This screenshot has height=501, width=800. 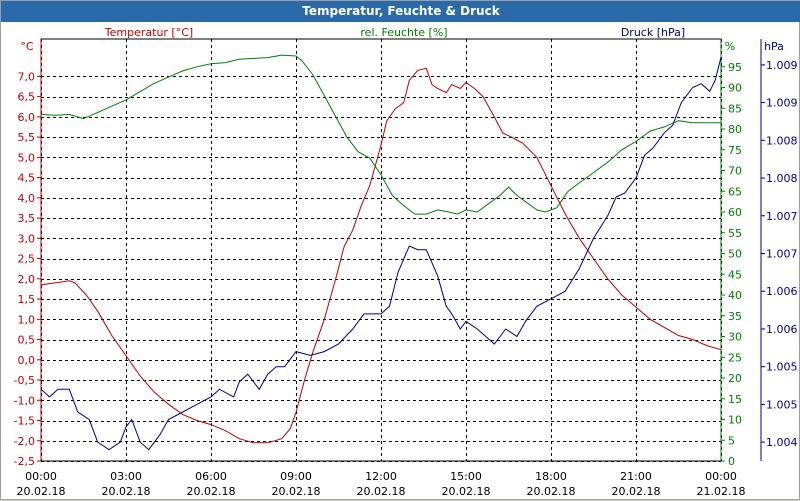 What do you see at coordinates (27, 279) in the screenshot?
I see `temp-tick-label: 2,0` at bounding box center [27, 279].